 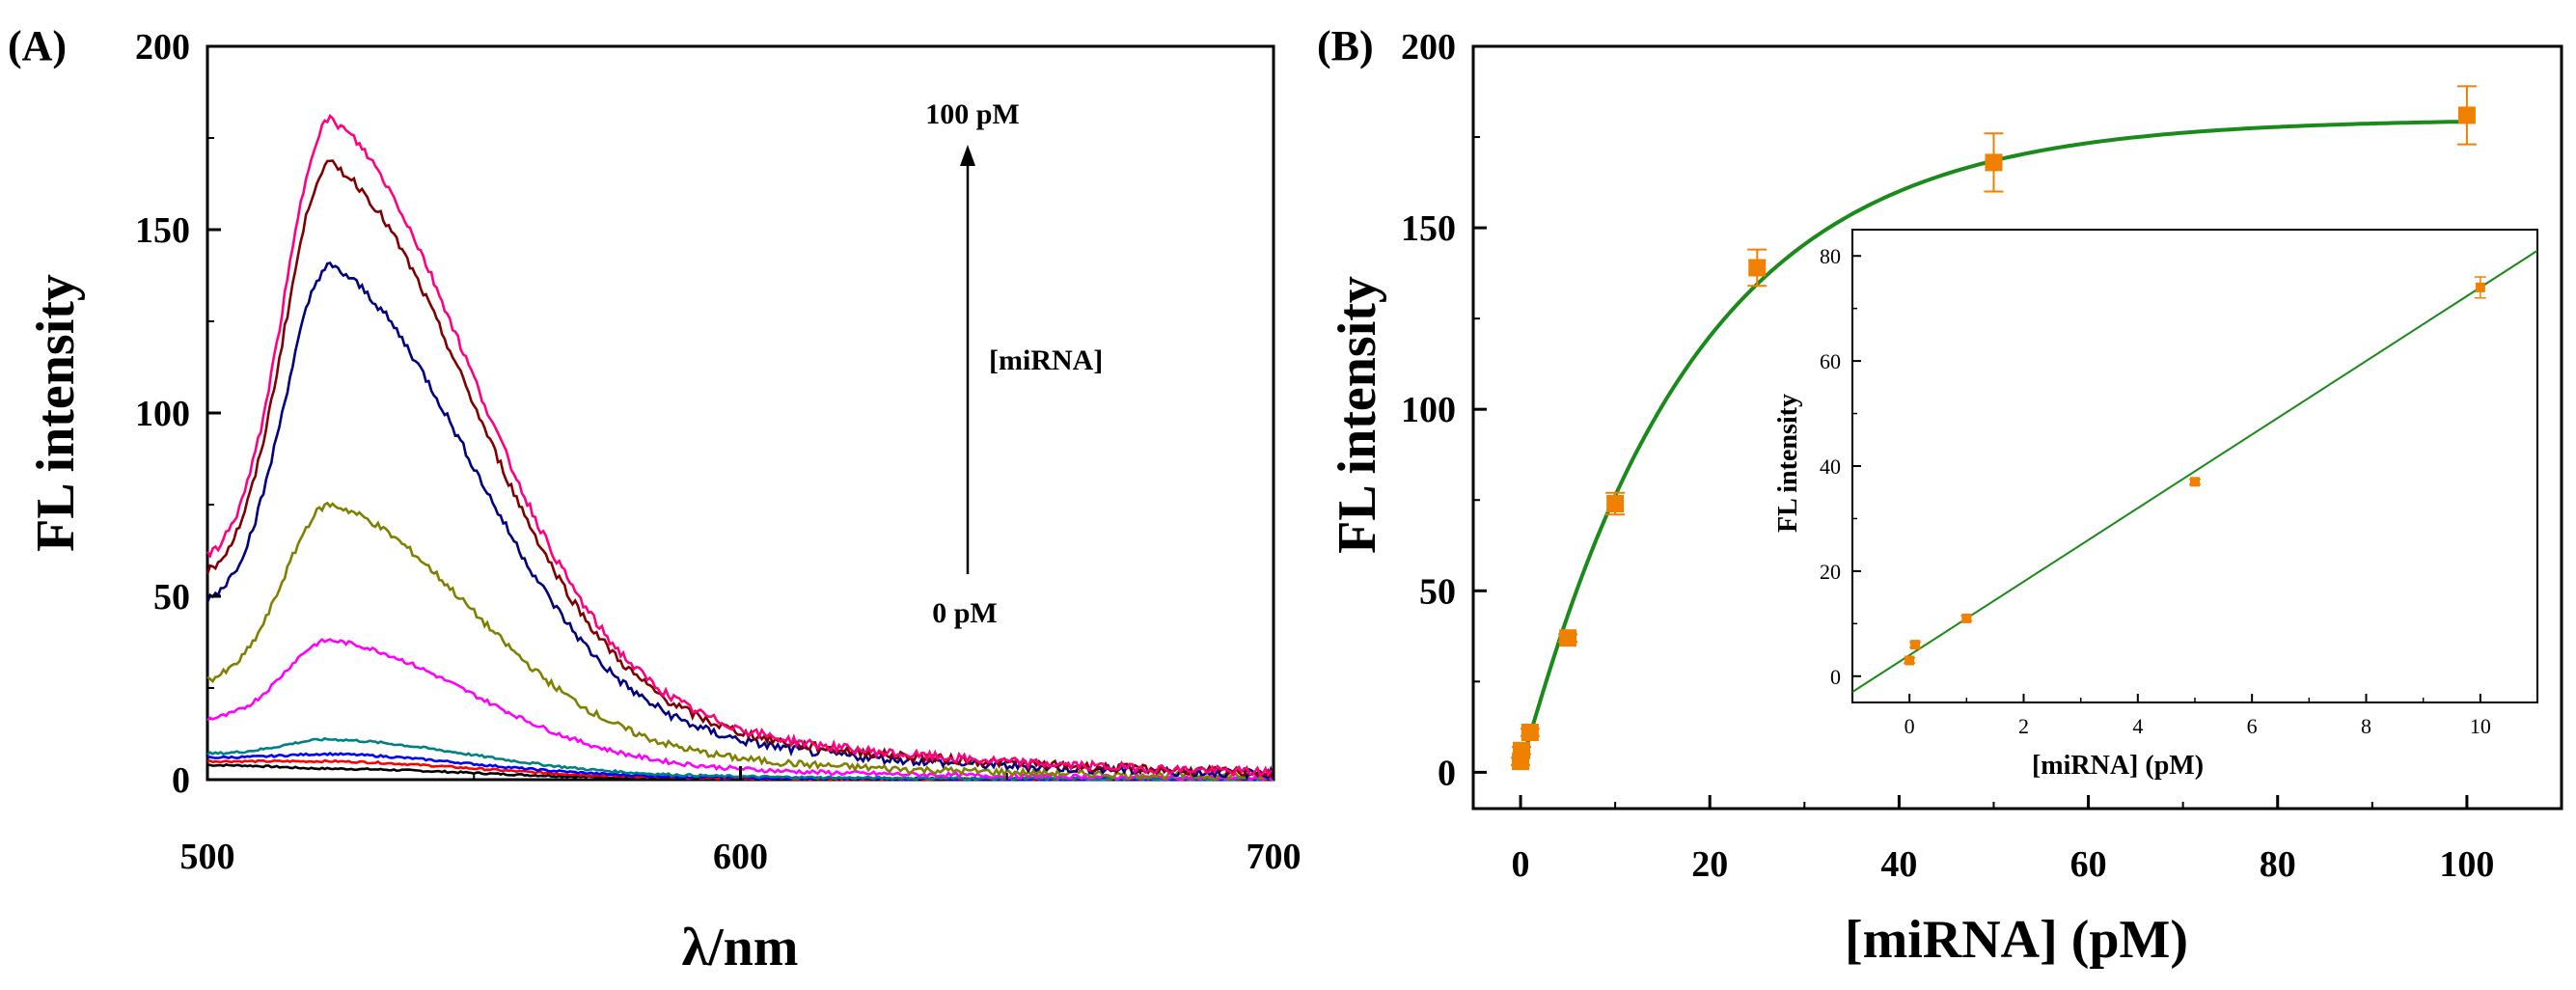 I want to click on inset-points, so click(x=2195, y=471).